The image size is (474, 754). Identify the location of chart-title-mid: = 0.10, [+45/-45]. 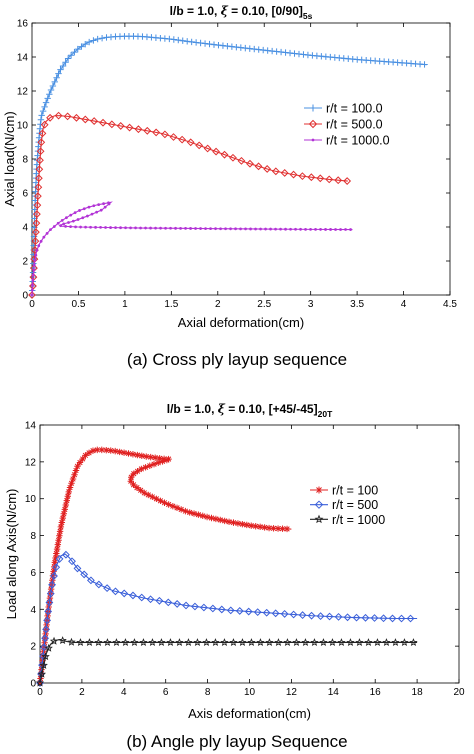
(271, 409).